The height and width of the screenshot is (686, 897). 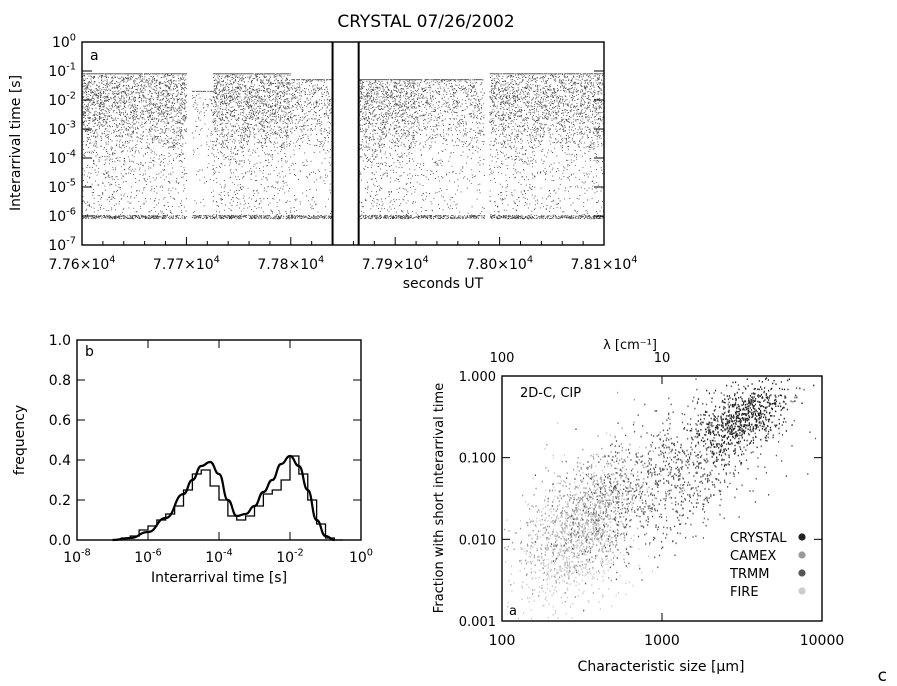 I want to click on top-vertical-markers, so click(x=345, y=143).